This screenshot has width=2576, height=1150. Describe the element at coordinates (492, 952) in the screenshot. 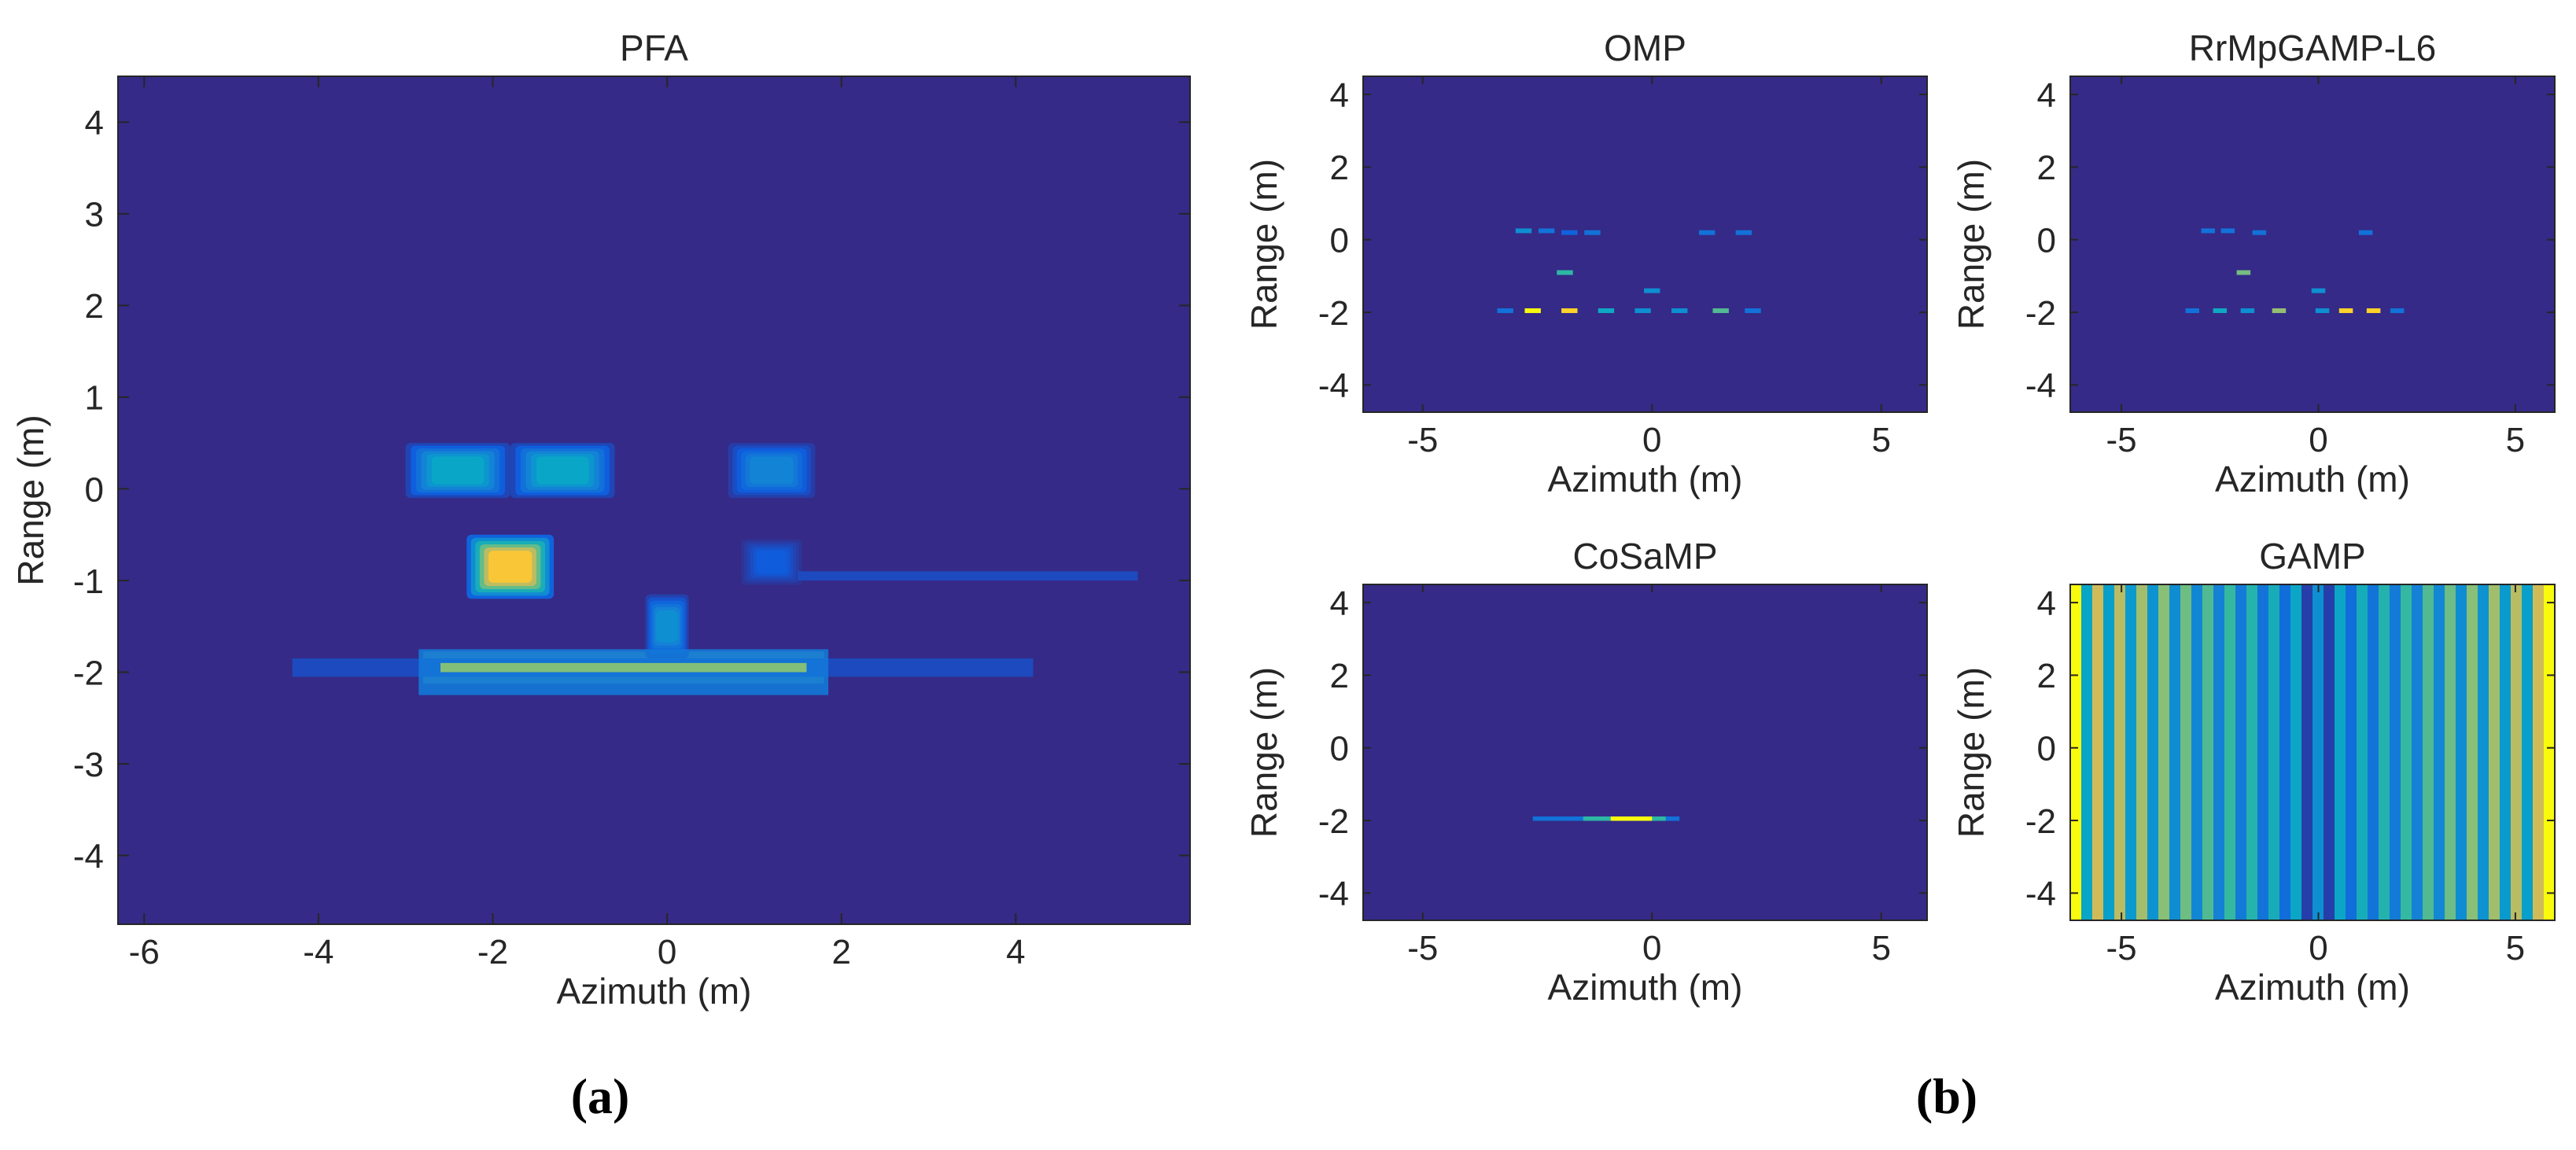

I see `x-tick-label: -2` at that location.